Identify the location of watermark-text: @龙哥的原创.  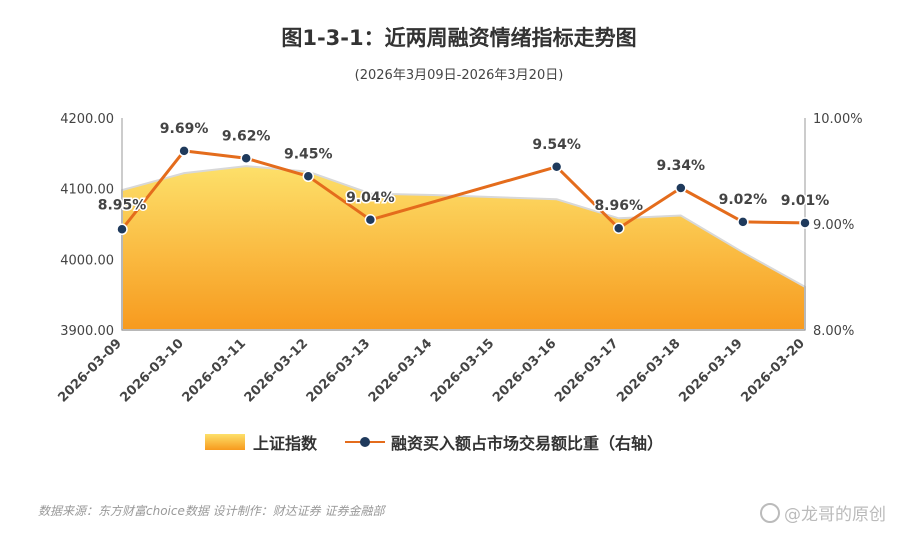
(835, 515).